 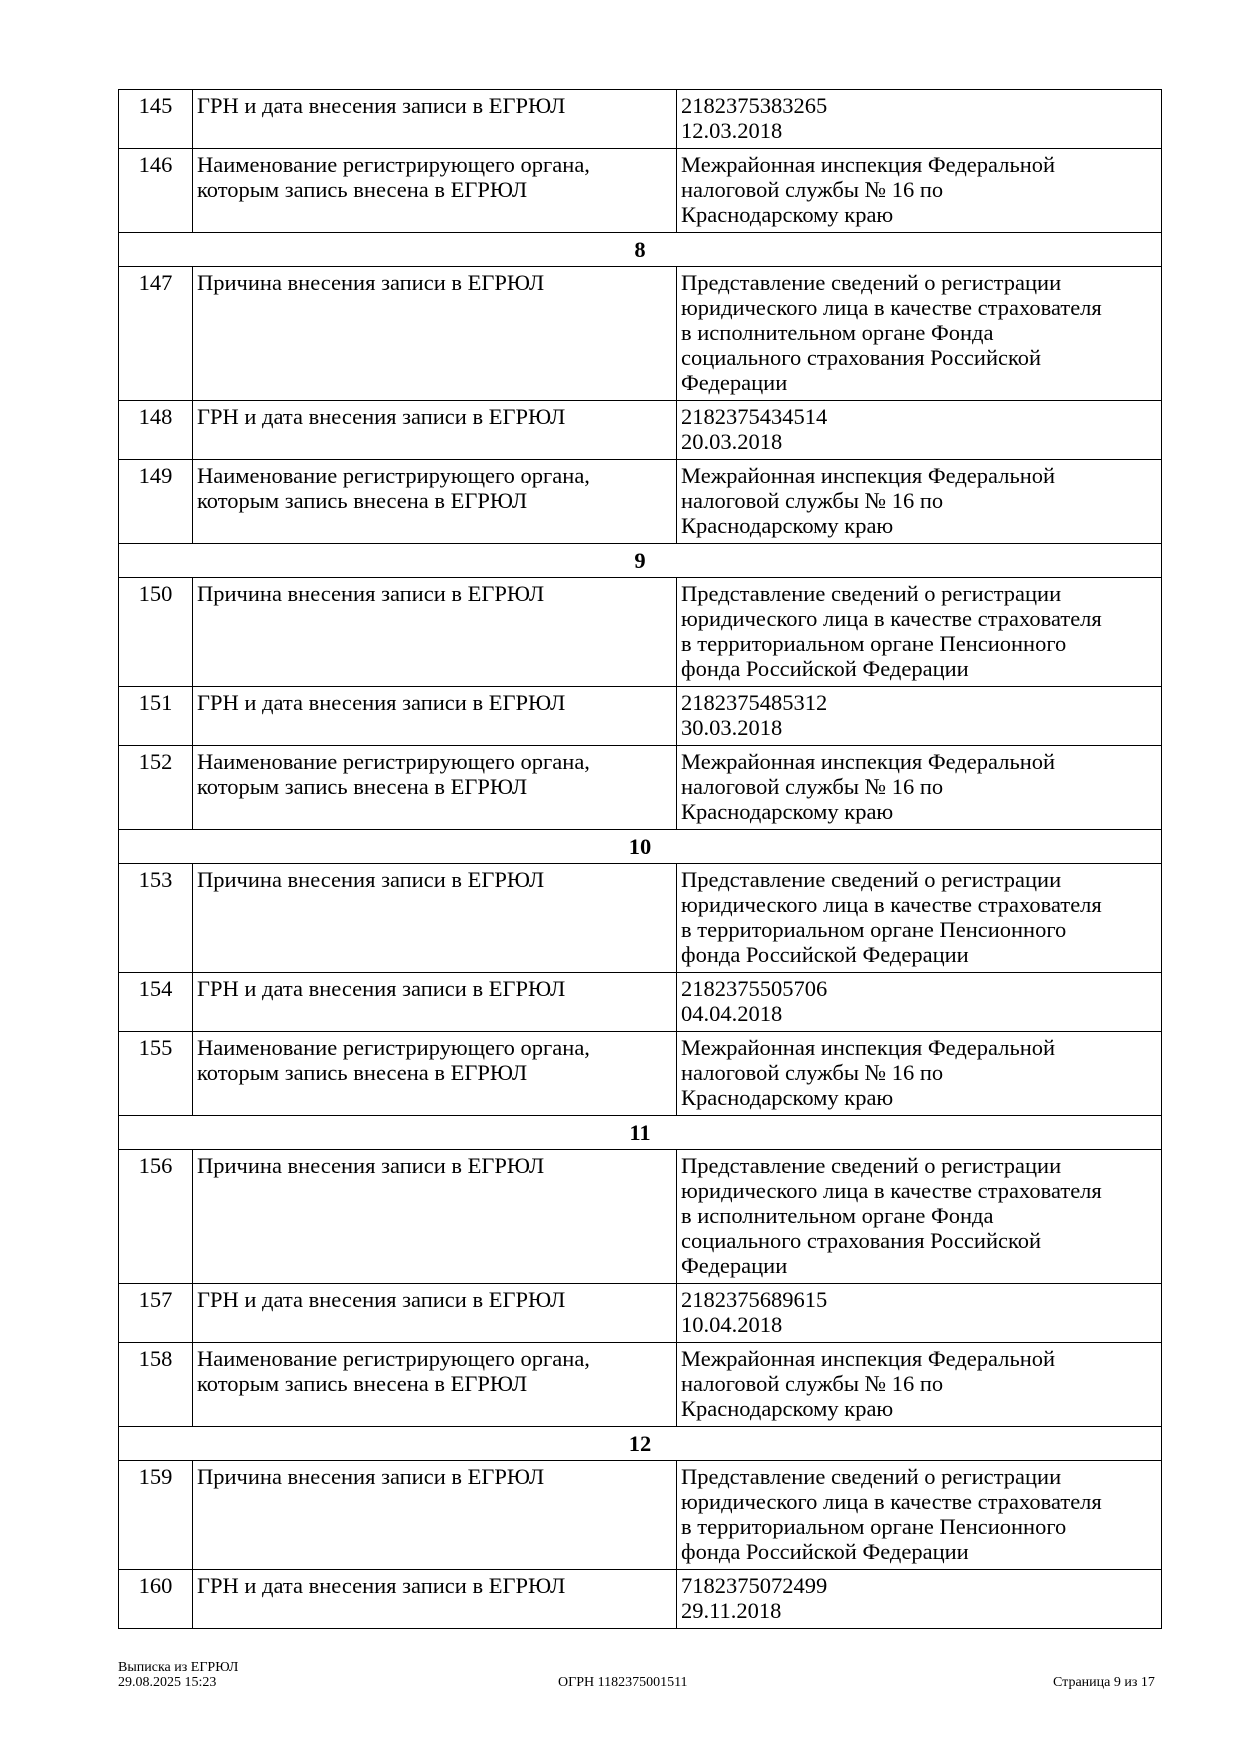 I want to click on footer-left: Выписка из ЕГРЮЛ 29.08.2025 15:23, so click(x=178, y=1675).